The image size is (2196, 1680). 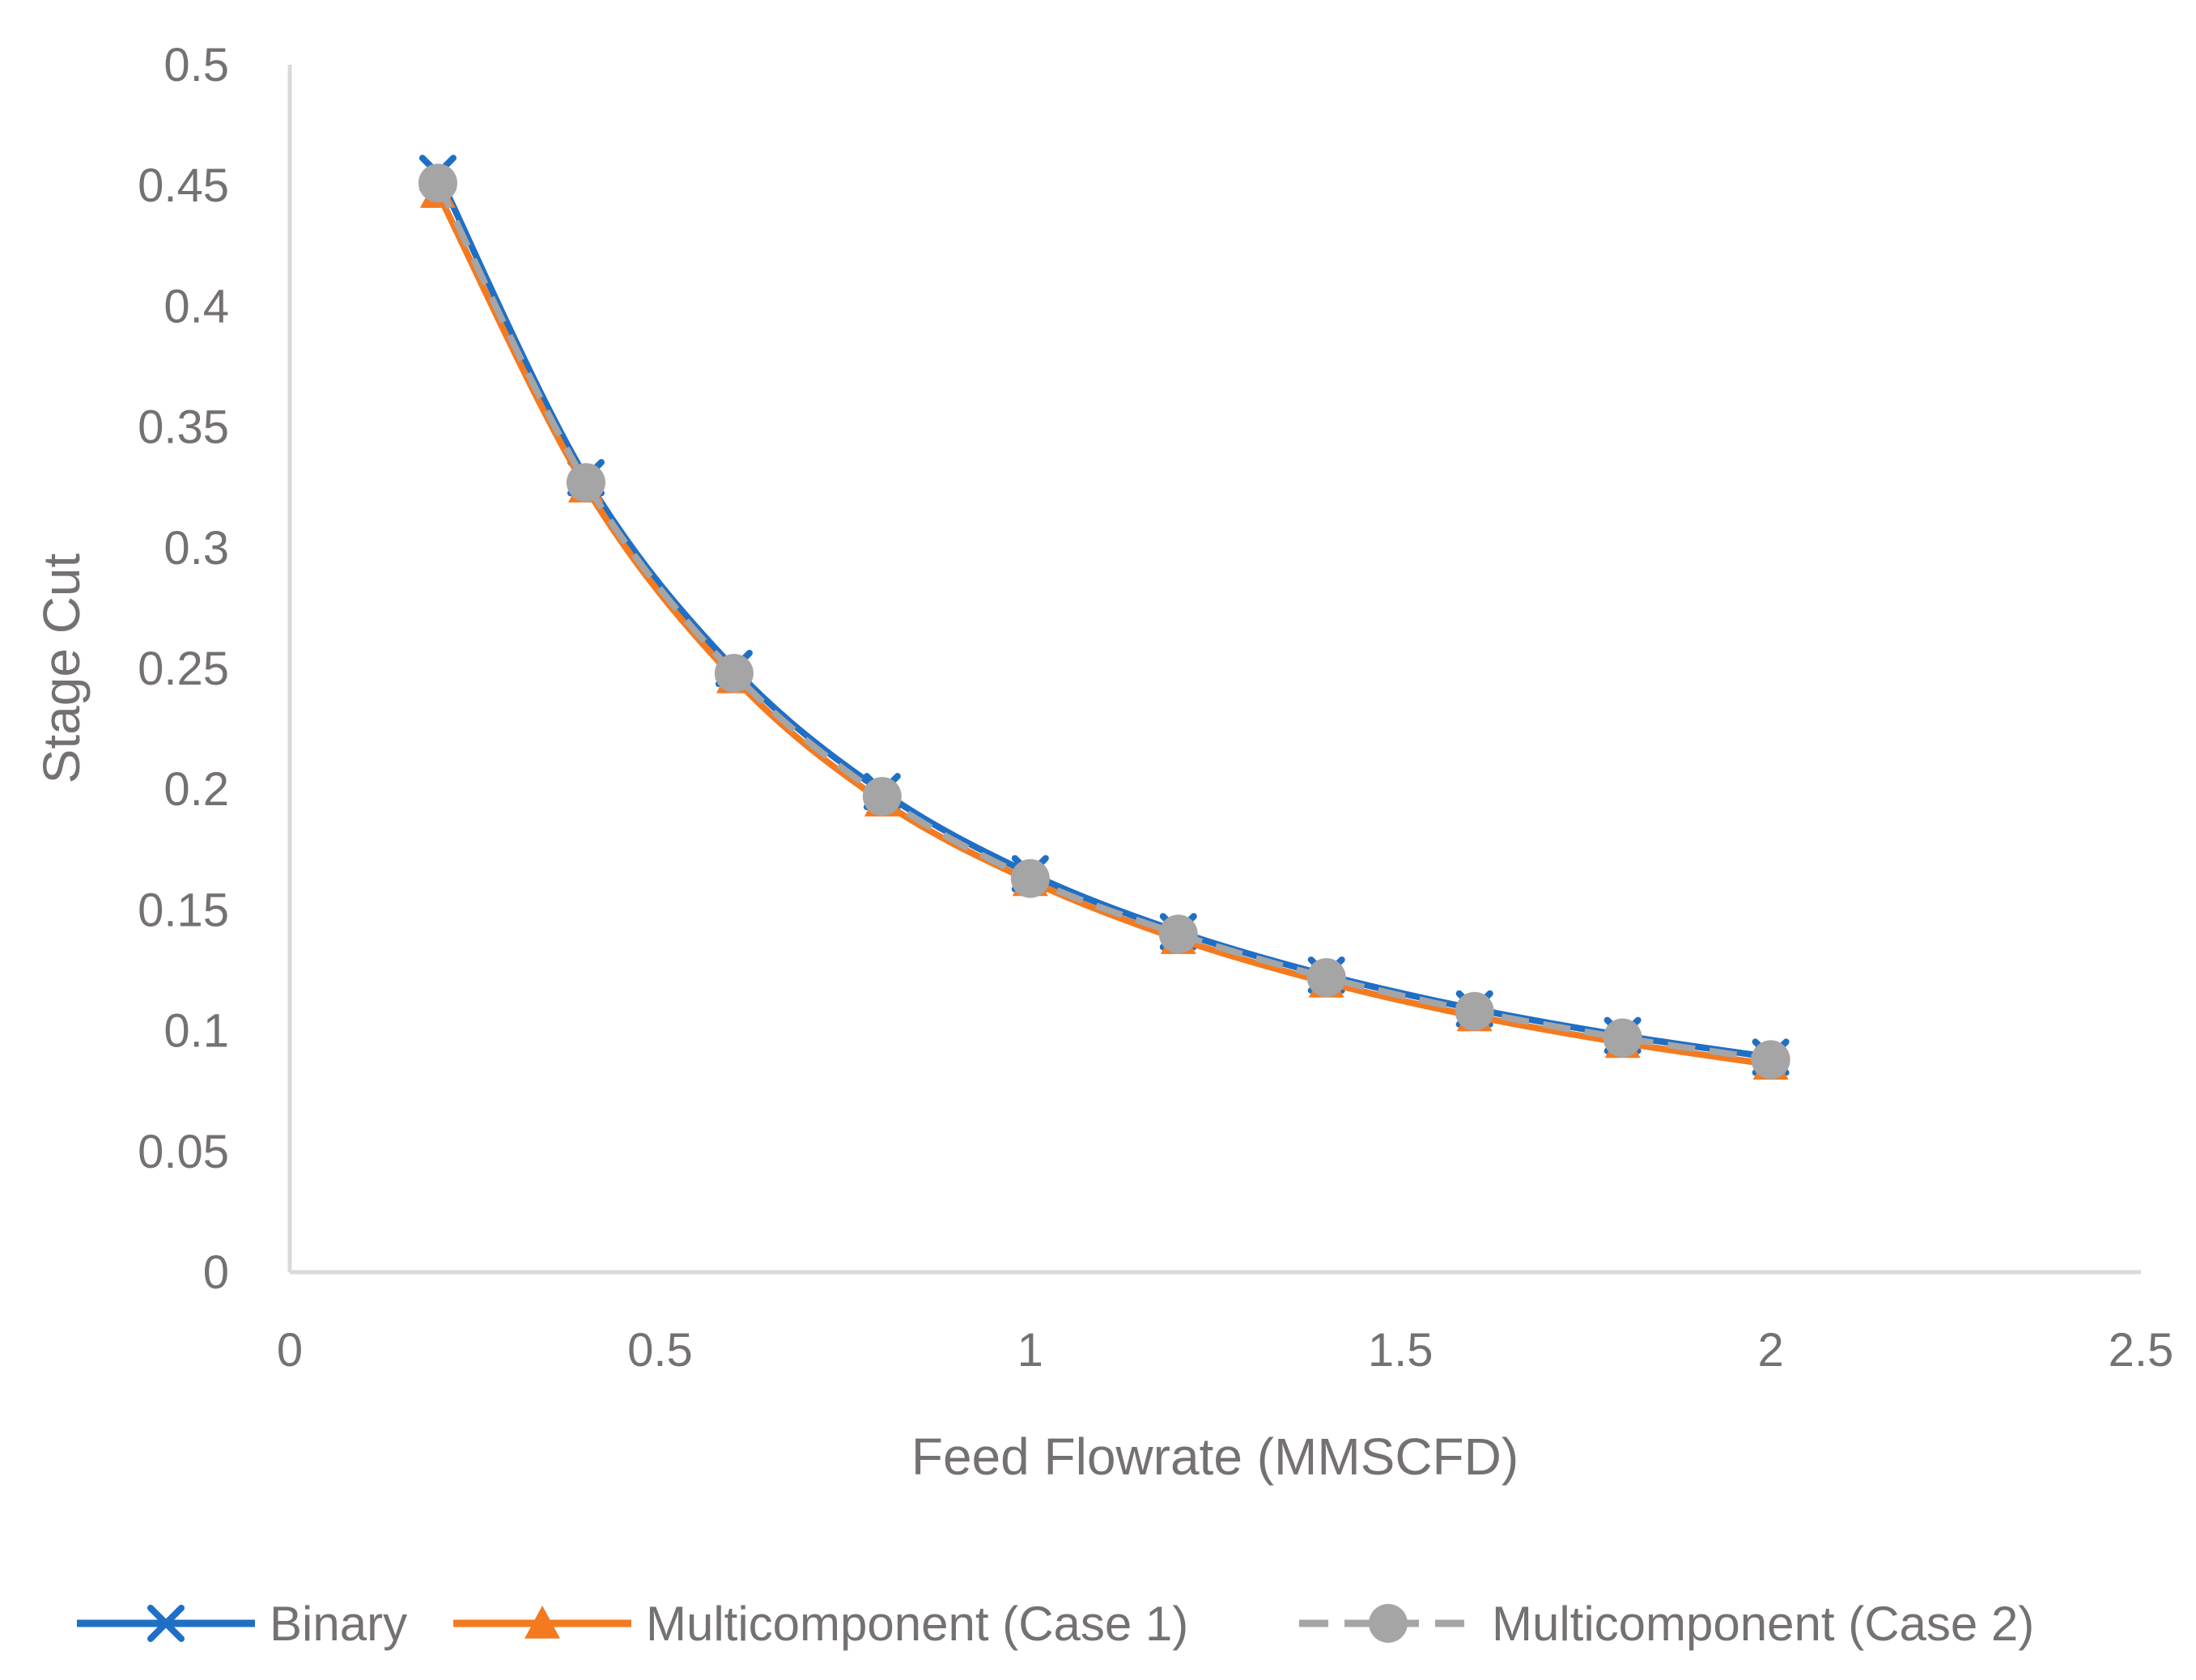 What do you see at coordinates (196, 1031) in the screenshot?
I see `y-tick-label: 0.1` at bounding box center [196, 1031].